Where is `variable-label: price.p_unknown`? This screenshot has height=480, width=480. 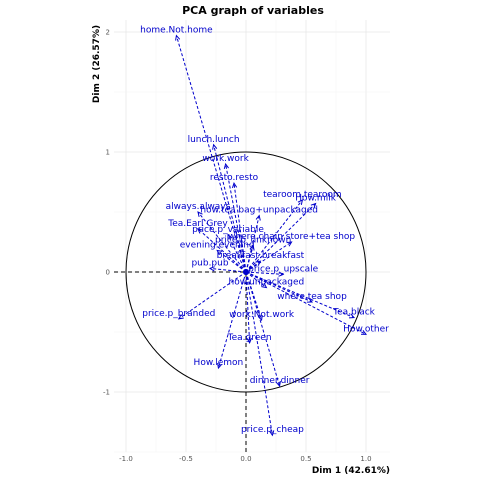 variable-label: price.p_unknown is located at coordinates (253, 241).